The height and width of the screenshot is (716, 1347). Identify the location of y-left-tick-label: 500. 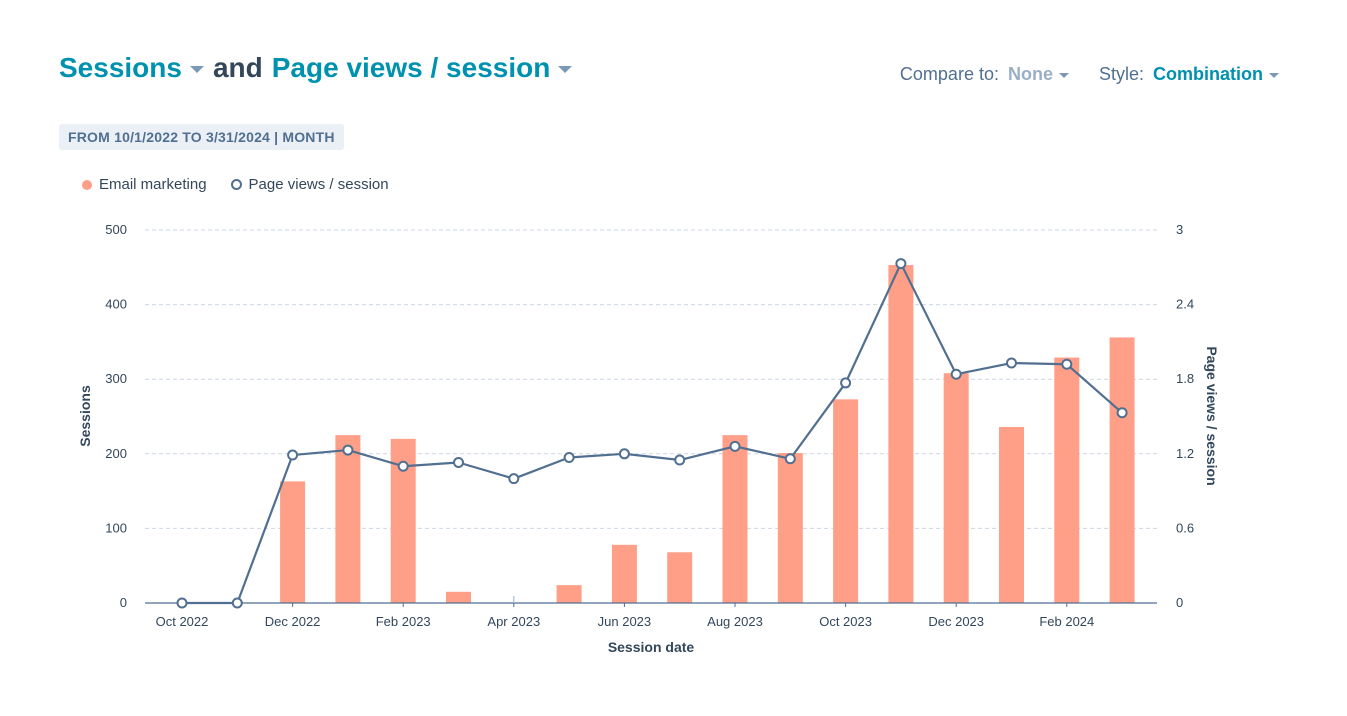
(116, 229).